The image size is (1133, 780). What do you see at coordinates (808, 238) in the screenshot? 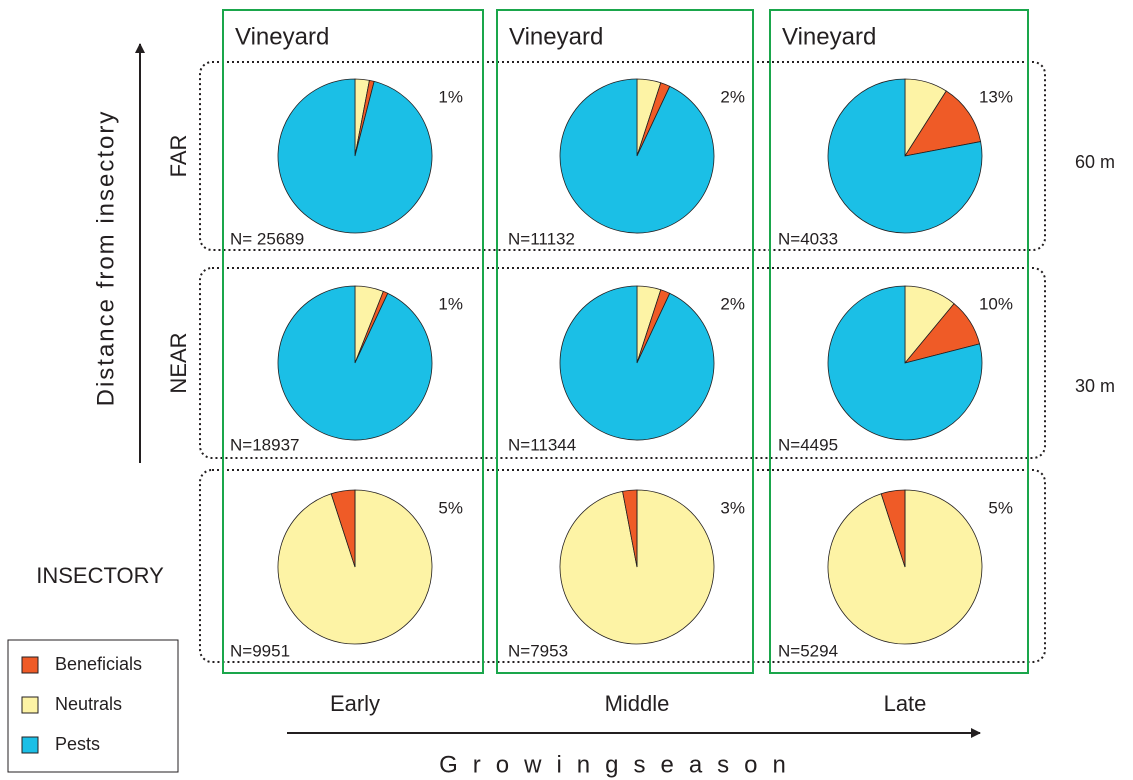
I see `n-label: N=4033` at bounding box center [808, 238].